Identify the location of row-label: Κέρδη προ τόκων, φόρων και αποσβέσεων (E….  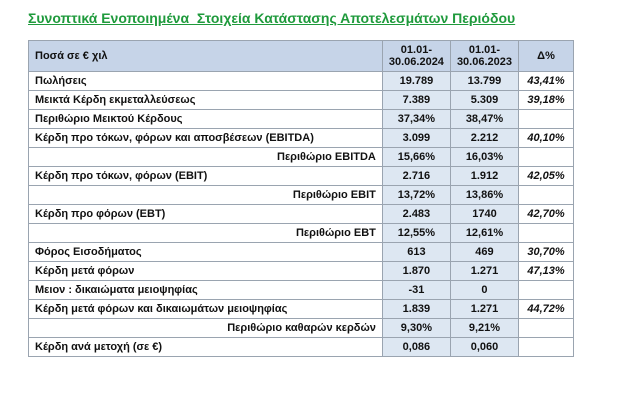
(205, 138).